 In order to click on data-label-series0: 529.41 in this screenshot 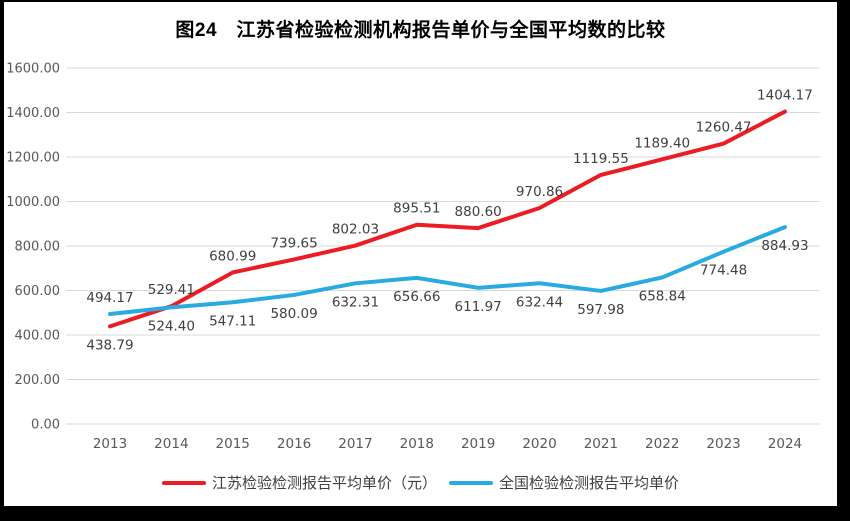, I will do `click(171, 290)`.